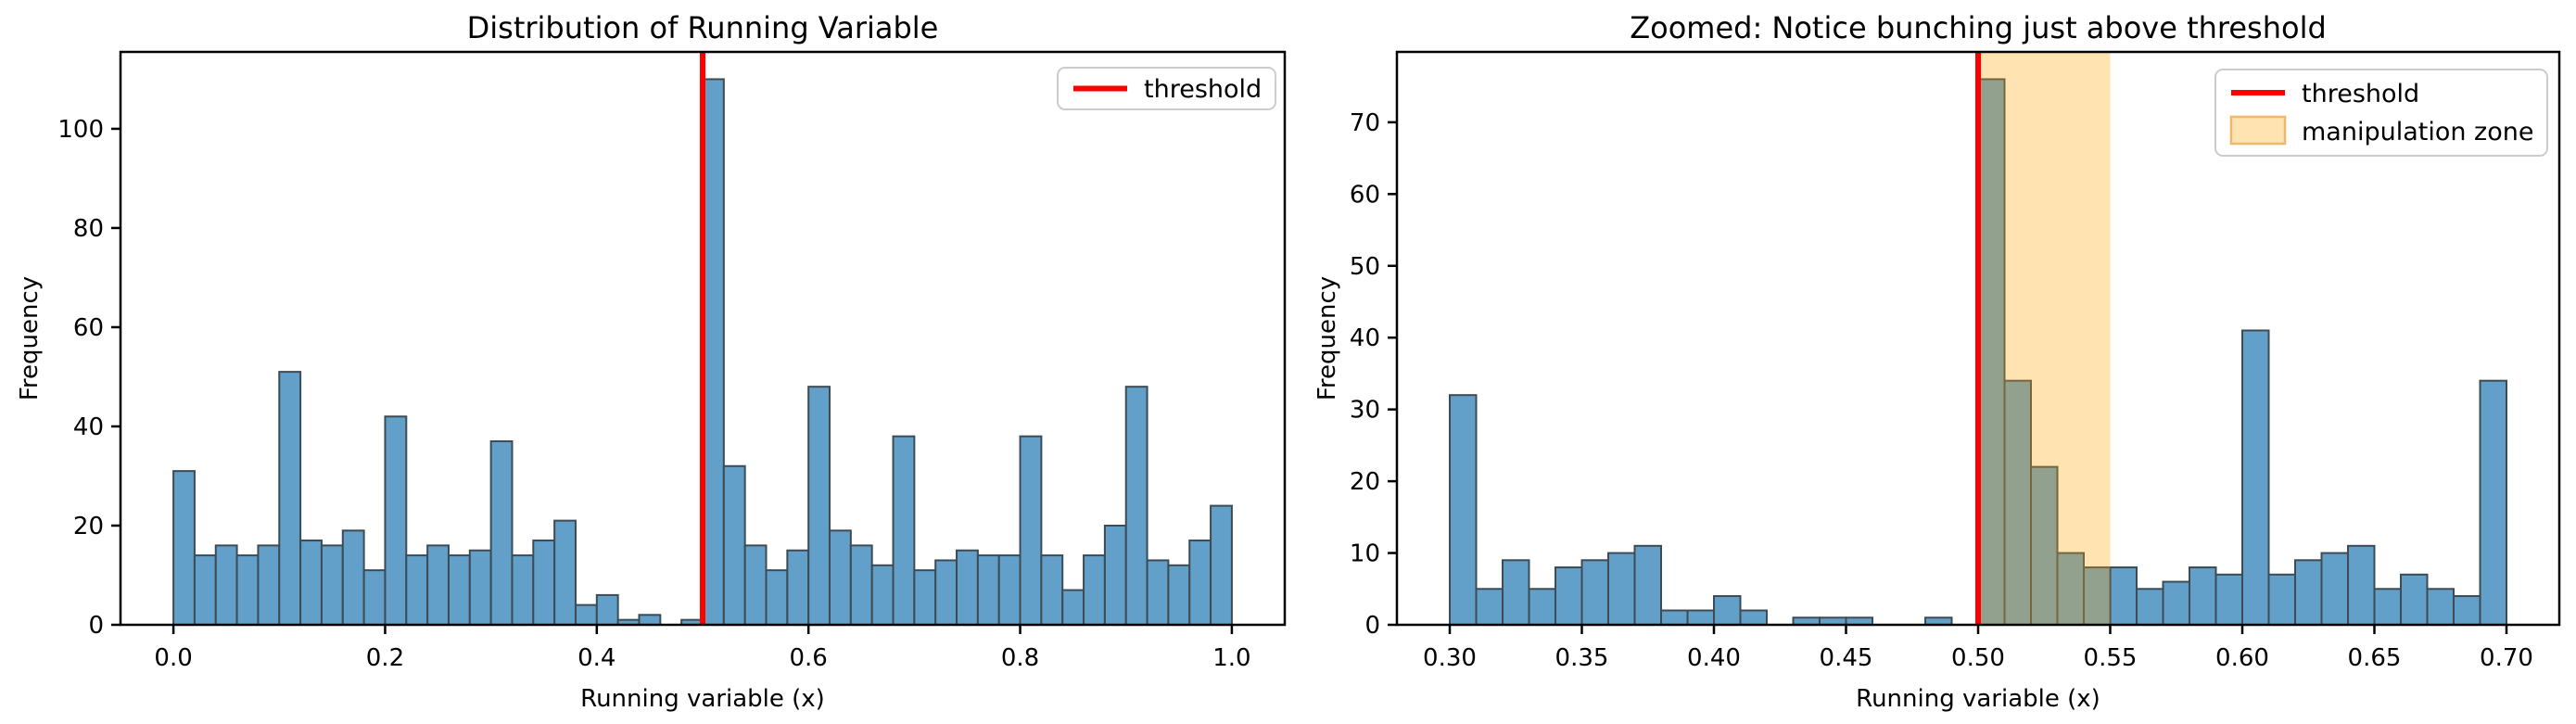 Image resolution: width=2576 pixels, height=724 pixels. I want to click on left-chart-ylabel: Frequency, so click(30, 338).